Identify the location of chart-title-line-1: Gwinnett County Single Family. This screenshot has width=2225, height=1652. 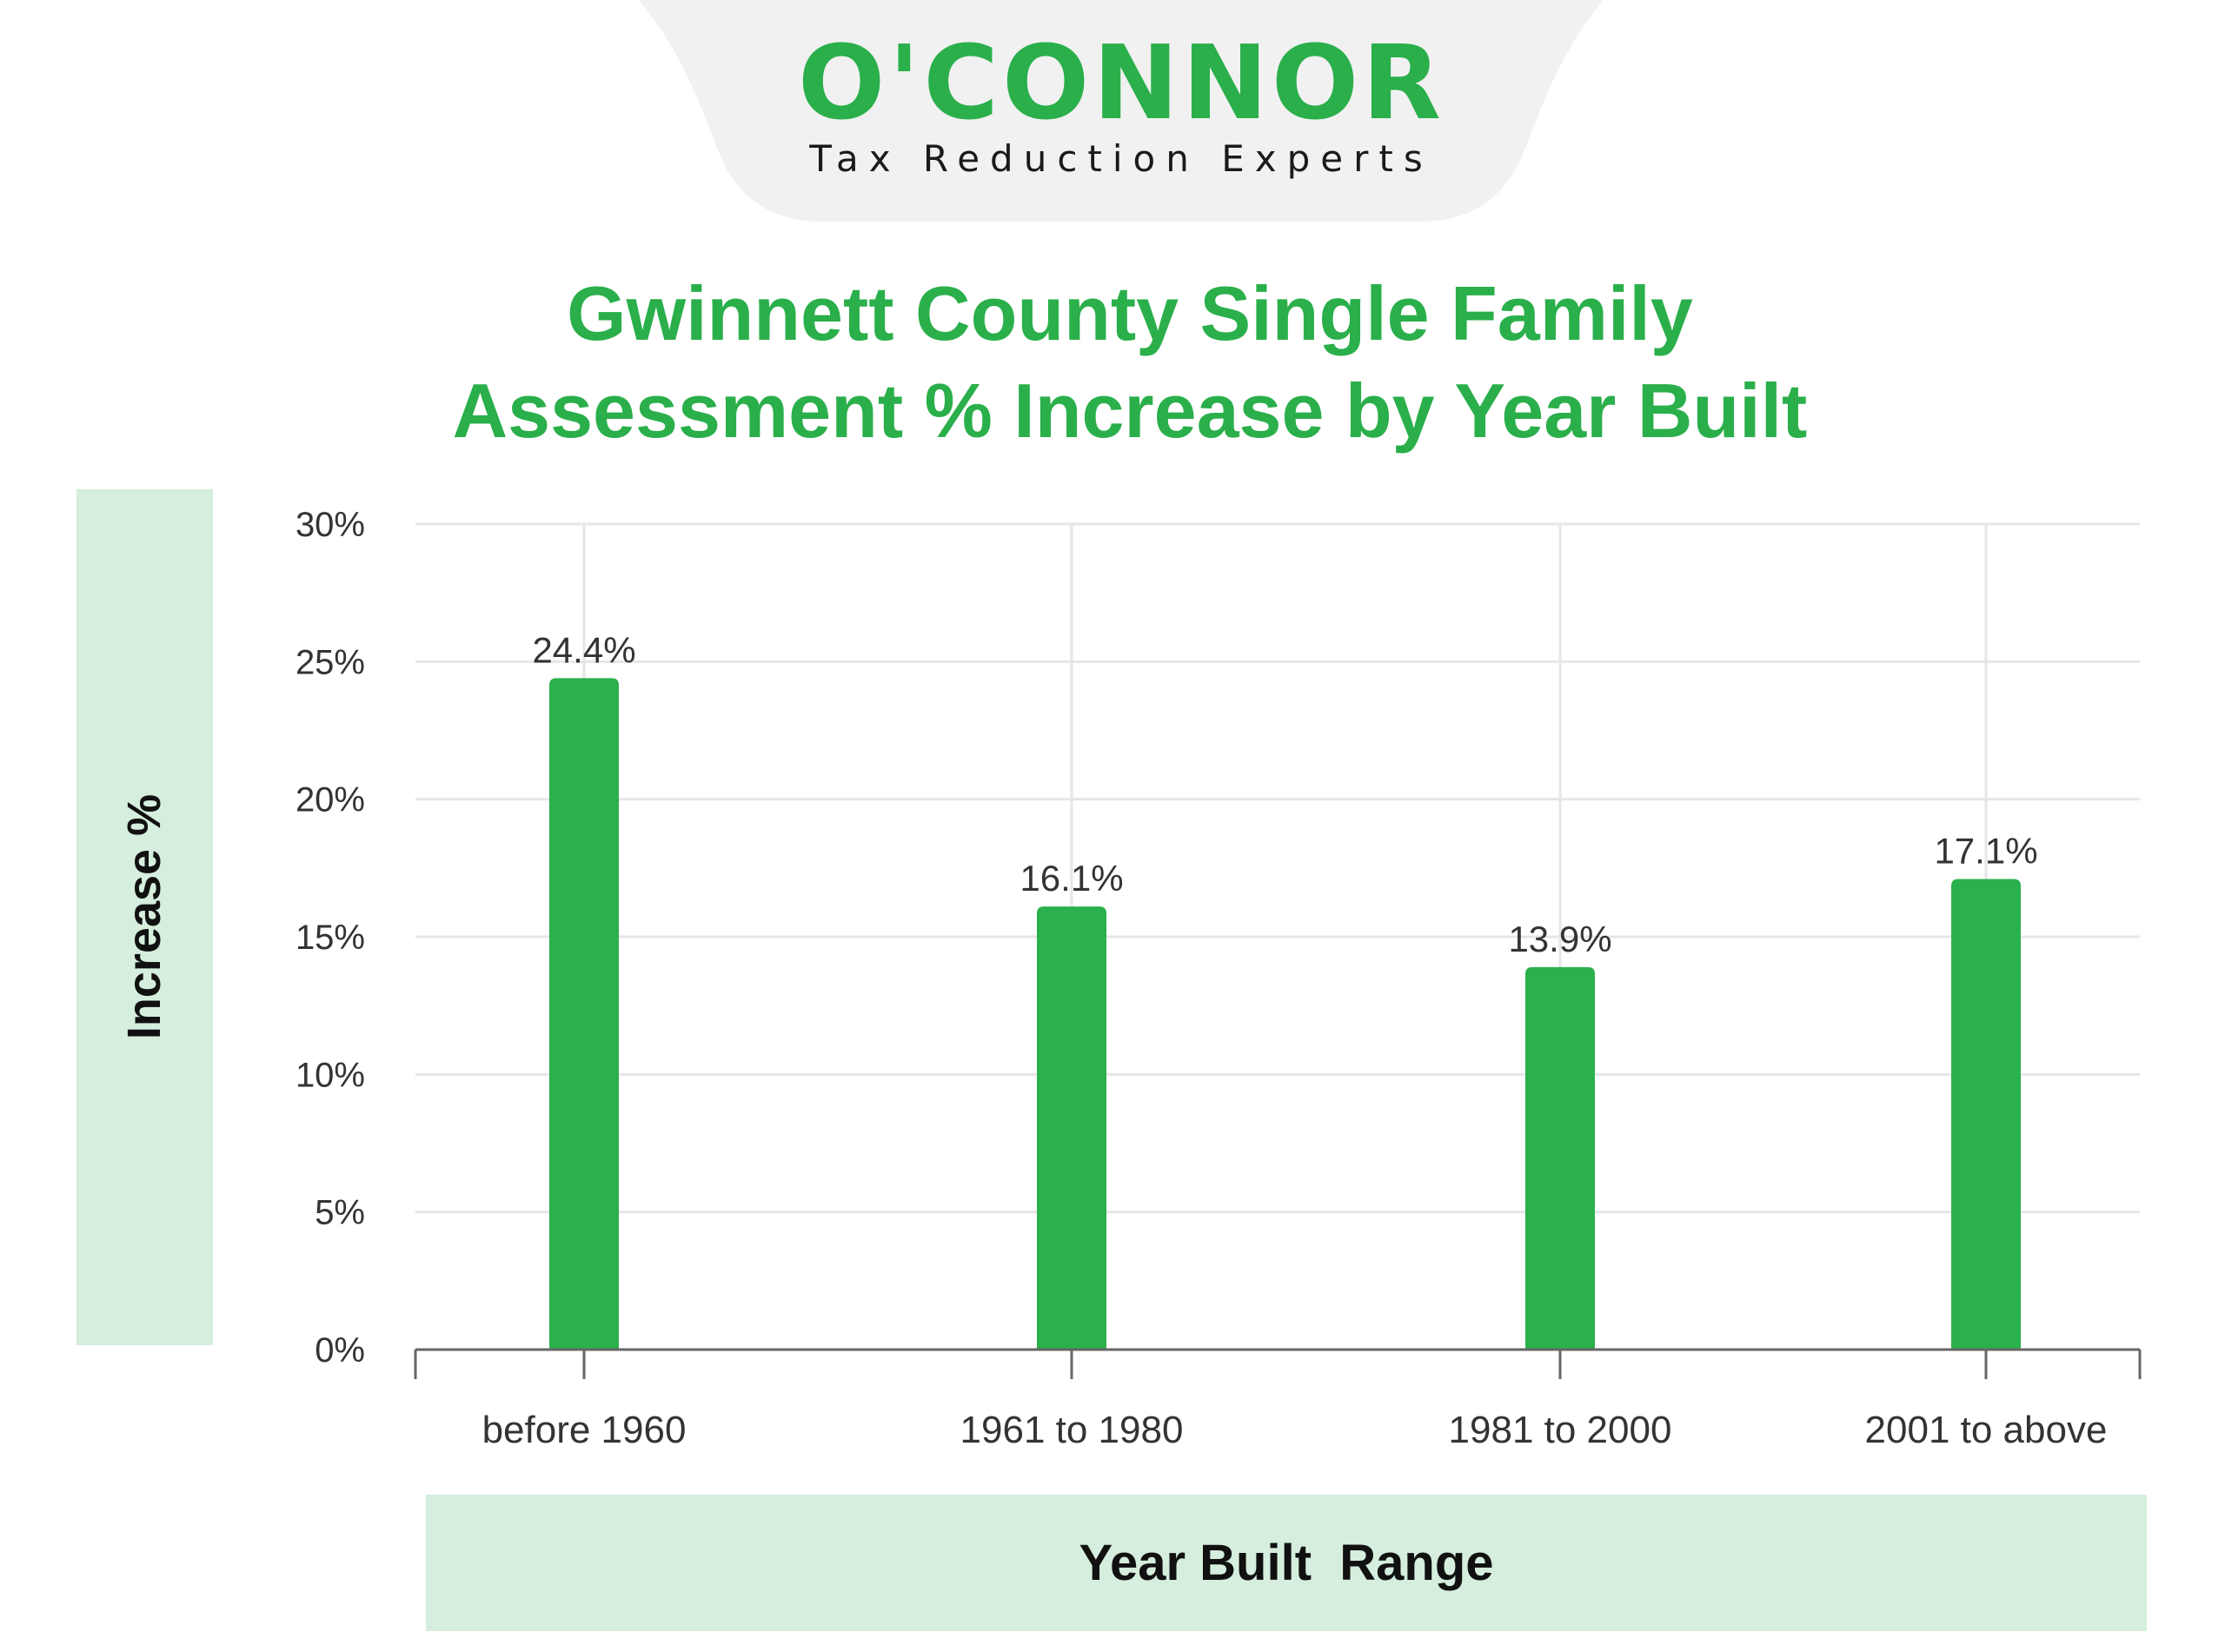
(1130, 313).